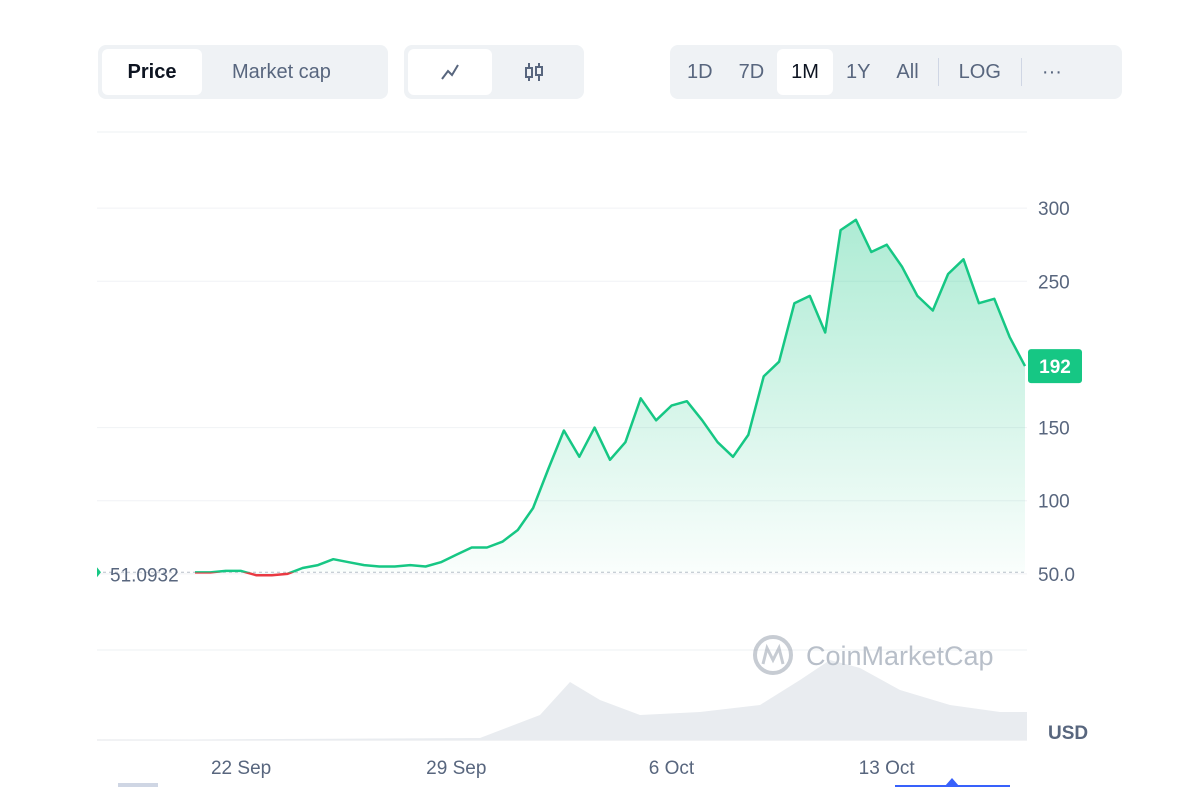 The image size is (1200, 800). I want to click on log-toggle: LOG, so click(979, 71).